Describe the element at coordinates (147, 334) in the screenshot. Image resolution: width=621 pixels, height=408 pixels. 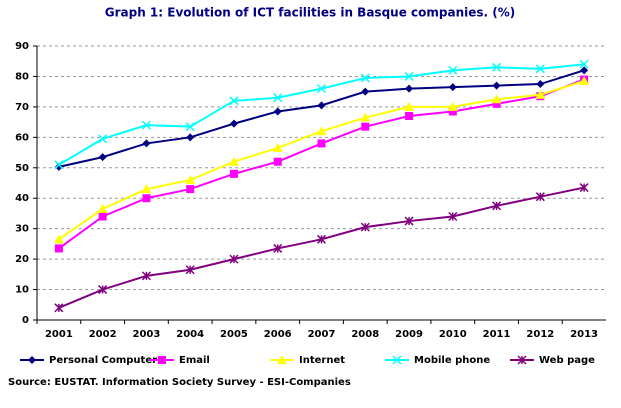
I see `x-tick-label: 2003` at that location.